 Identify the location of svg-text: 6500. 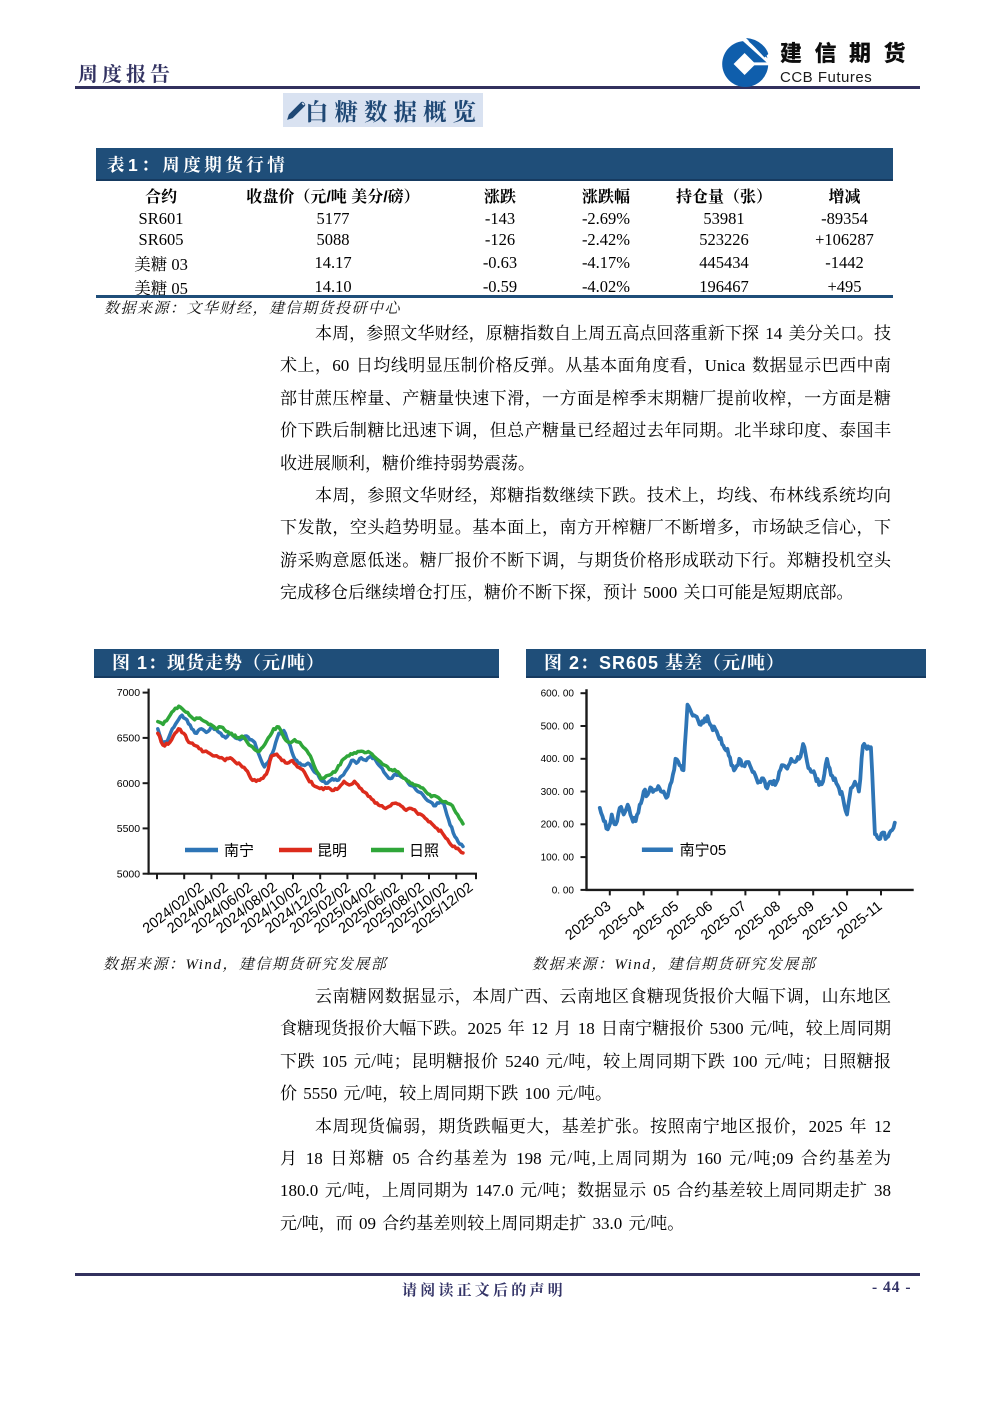
(129, 739).